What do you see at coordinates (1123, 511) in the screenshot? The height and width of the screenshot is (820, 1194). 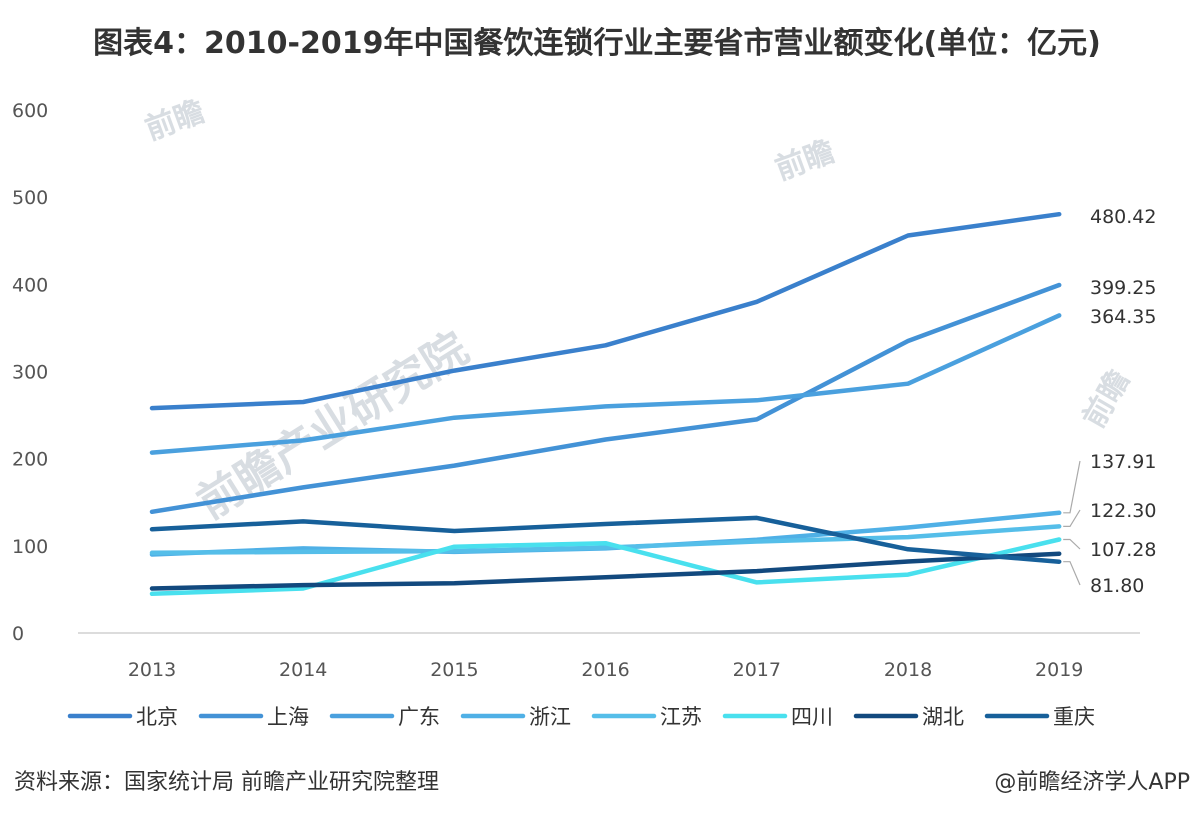 I see `end-value-label: 122.30` at bounding box center [1123, 511].